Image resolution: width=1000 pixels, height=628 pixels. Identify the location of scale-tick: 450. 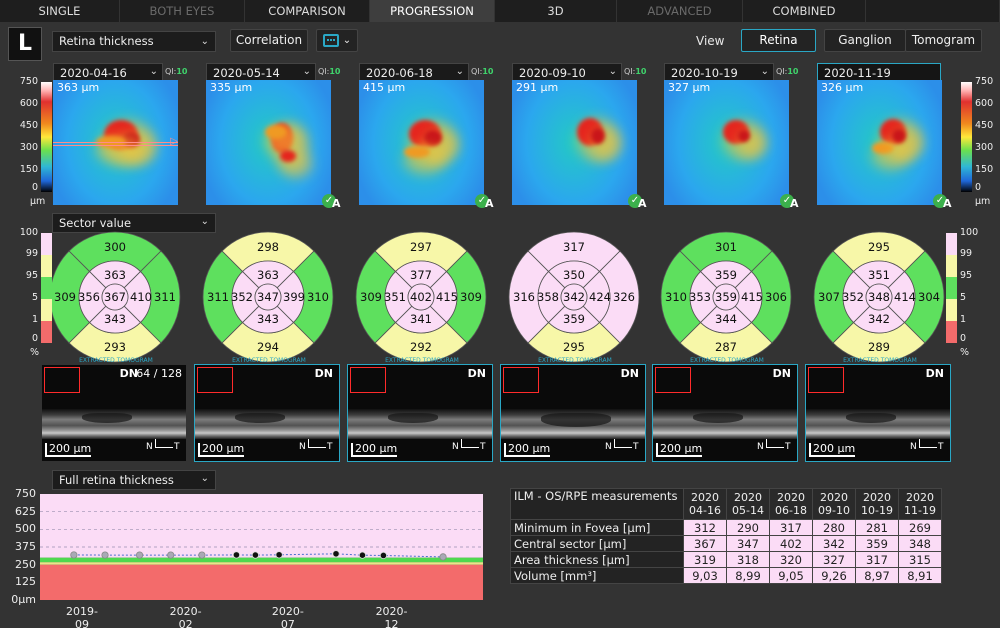
(984, 125).